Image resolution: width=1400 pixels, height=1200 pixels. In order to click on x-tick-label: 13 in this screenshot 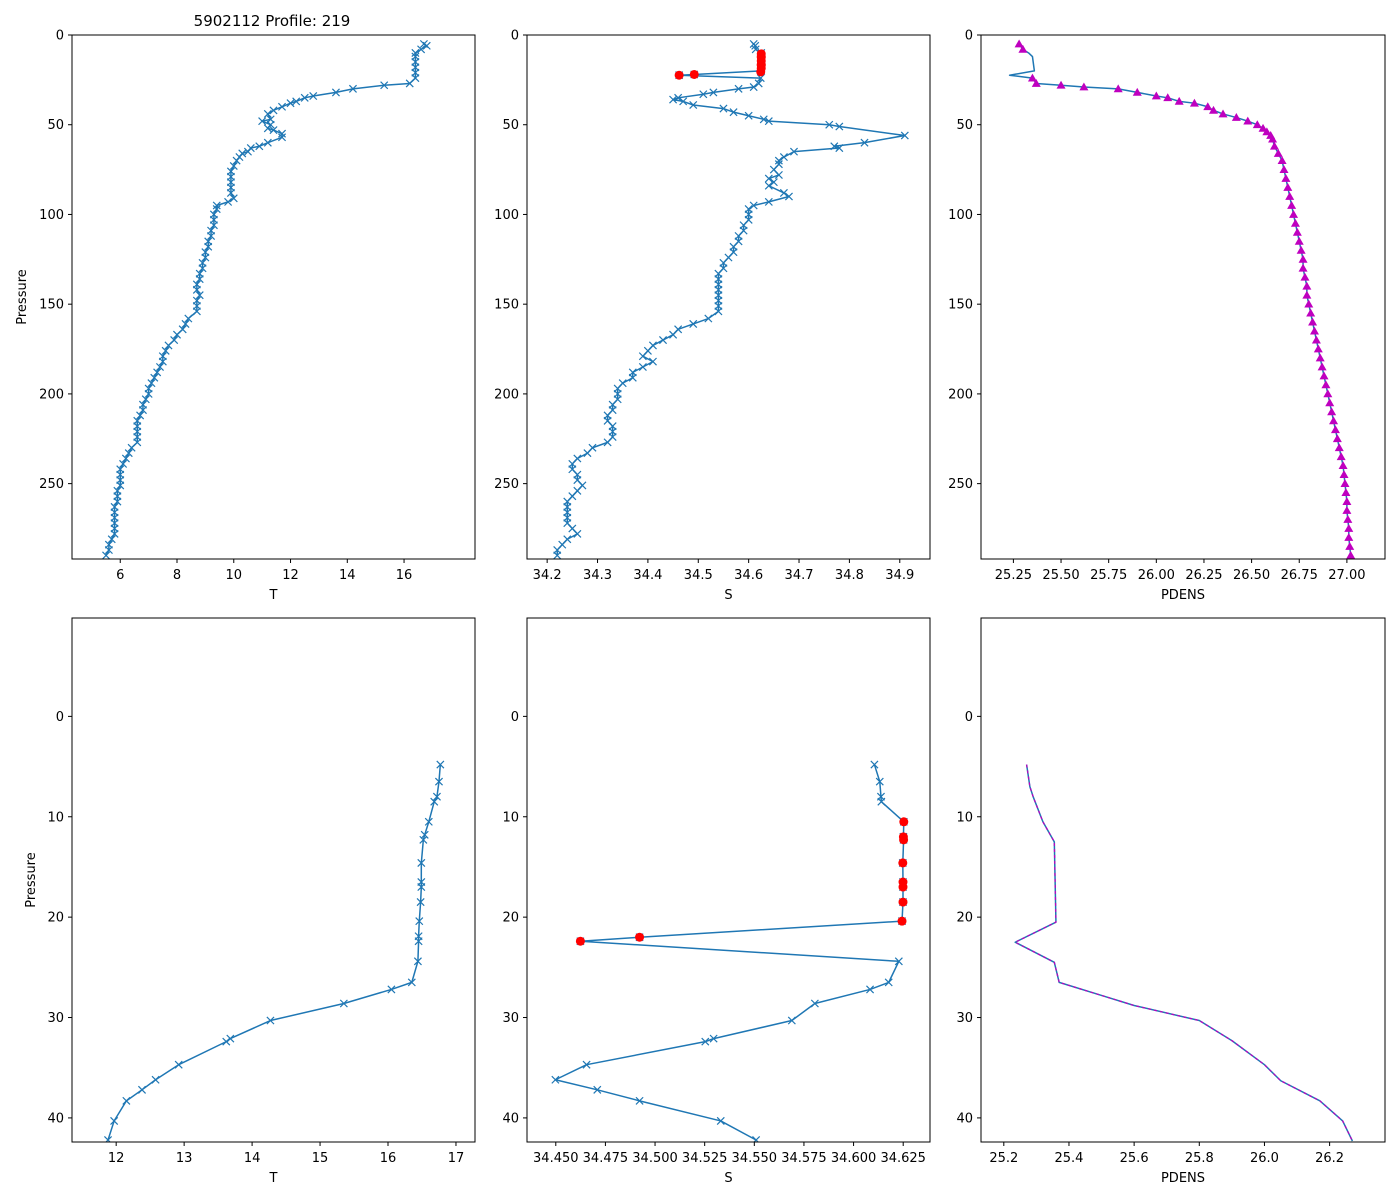, I will do `click(184, 1158)`.